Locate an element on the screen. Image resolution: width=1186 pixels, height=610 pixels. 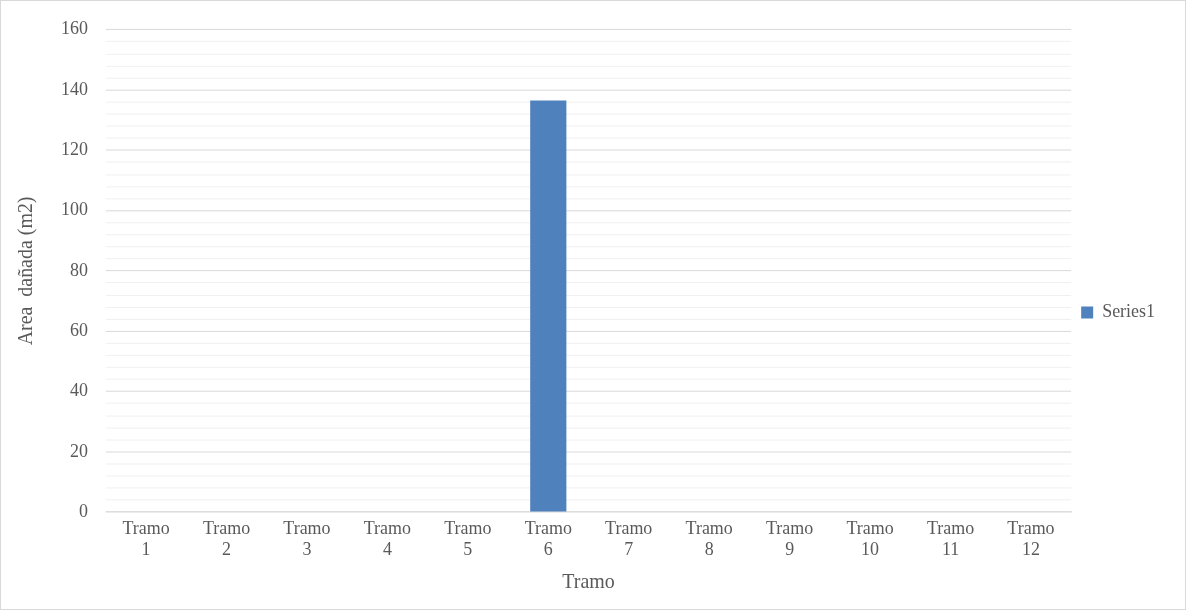
y-tick-label: 0 is located at coordinates (83, 510).